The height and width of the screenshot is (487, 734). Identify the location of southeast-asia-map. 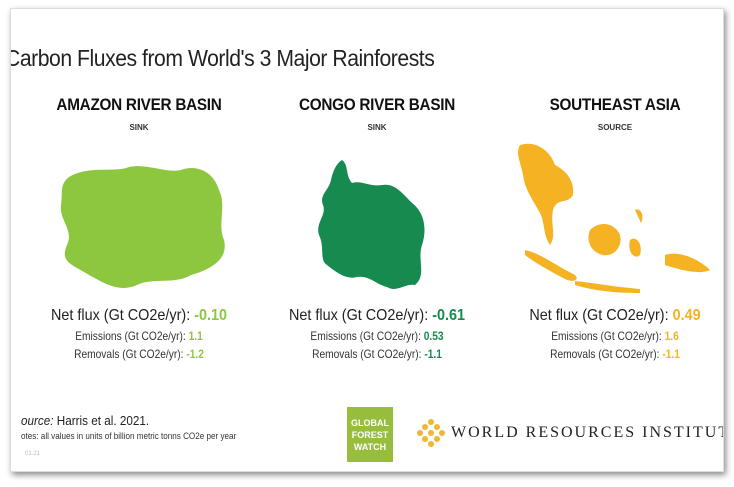
(614, 218).